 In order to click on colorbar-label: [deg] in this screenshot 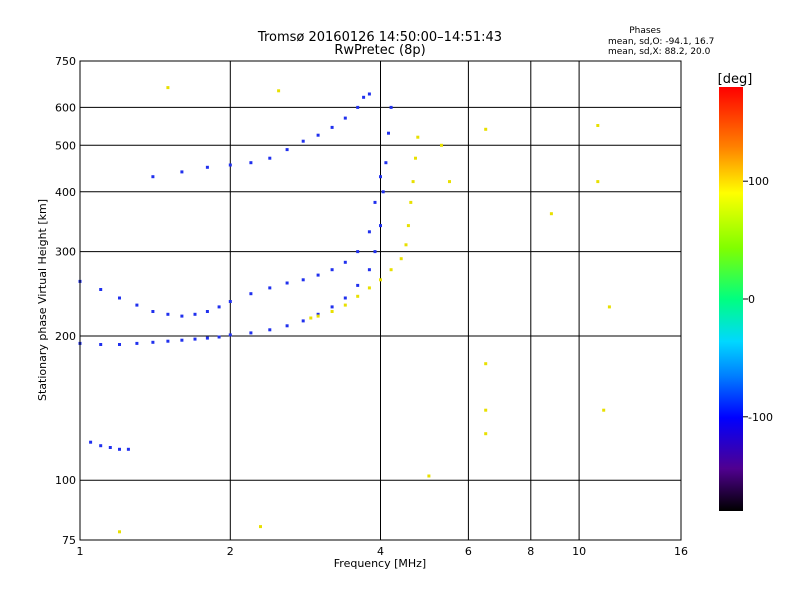, I will do `click(735, 79)`.